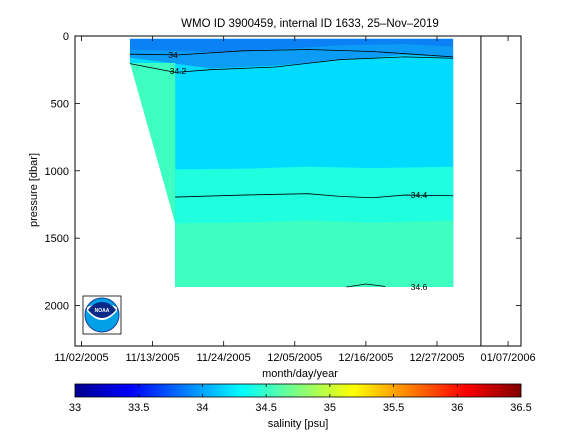 This screenshot has width=576, height=432. Describe the element at coordinates (34, 190) in the screenshot. I see `y-axis-label: pressure [dbar]` at that location.